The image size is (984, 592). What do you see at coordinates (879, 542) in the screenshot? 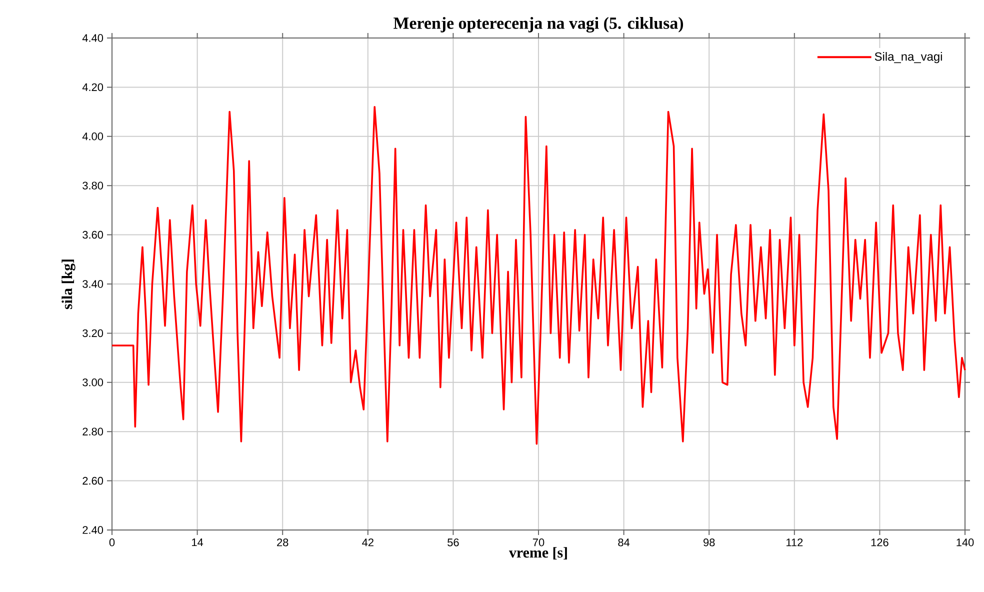
I see `x-tick-label: 126` at bounding box center [879, 542].